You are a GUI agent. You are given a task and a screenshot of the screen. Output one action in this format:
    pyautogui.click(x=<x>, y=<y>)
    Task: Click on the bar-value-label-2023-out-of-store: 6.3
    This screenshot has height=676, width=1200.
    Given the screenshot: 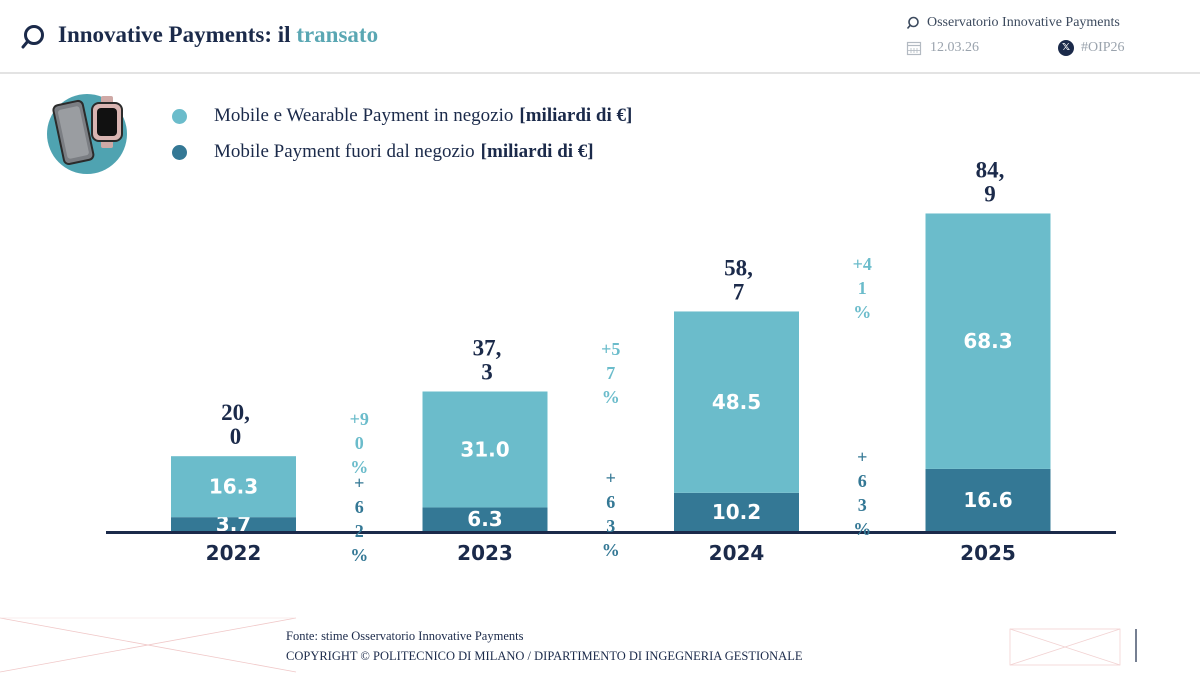 What is the action you would take?
    pyautogui.click(x=484, y=519)
    